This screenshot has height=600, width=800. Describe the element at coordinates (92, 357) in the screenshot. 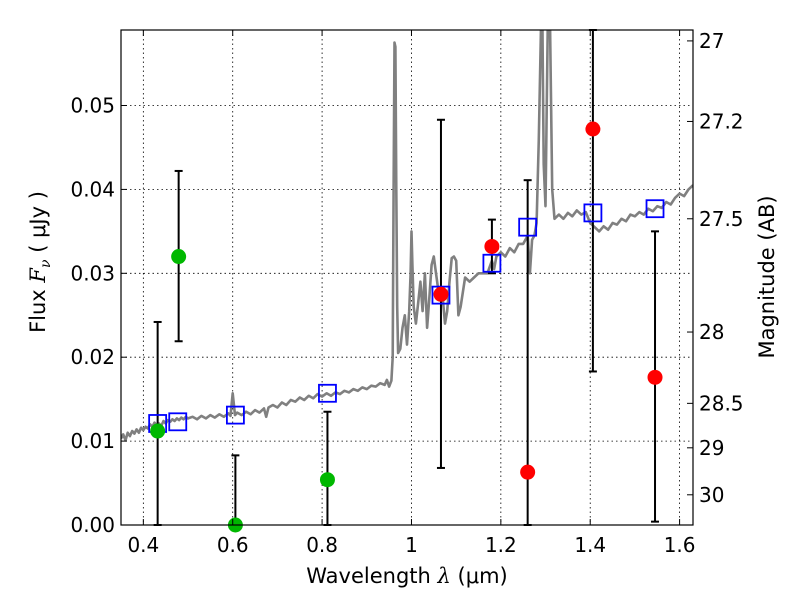

I see `y-tick-label: 0.02` at that location.